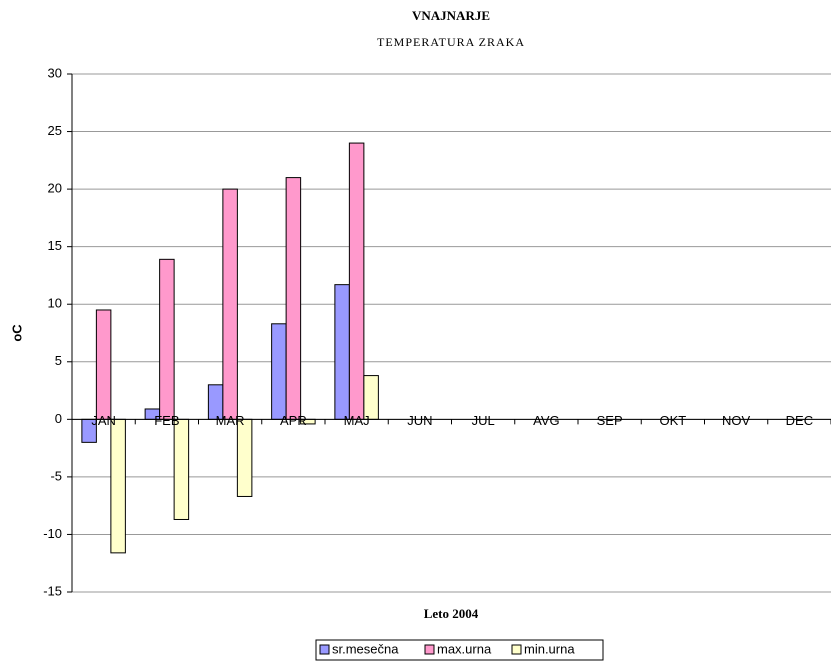  I want to click on y-tick-label: -15, so click(52, 590).